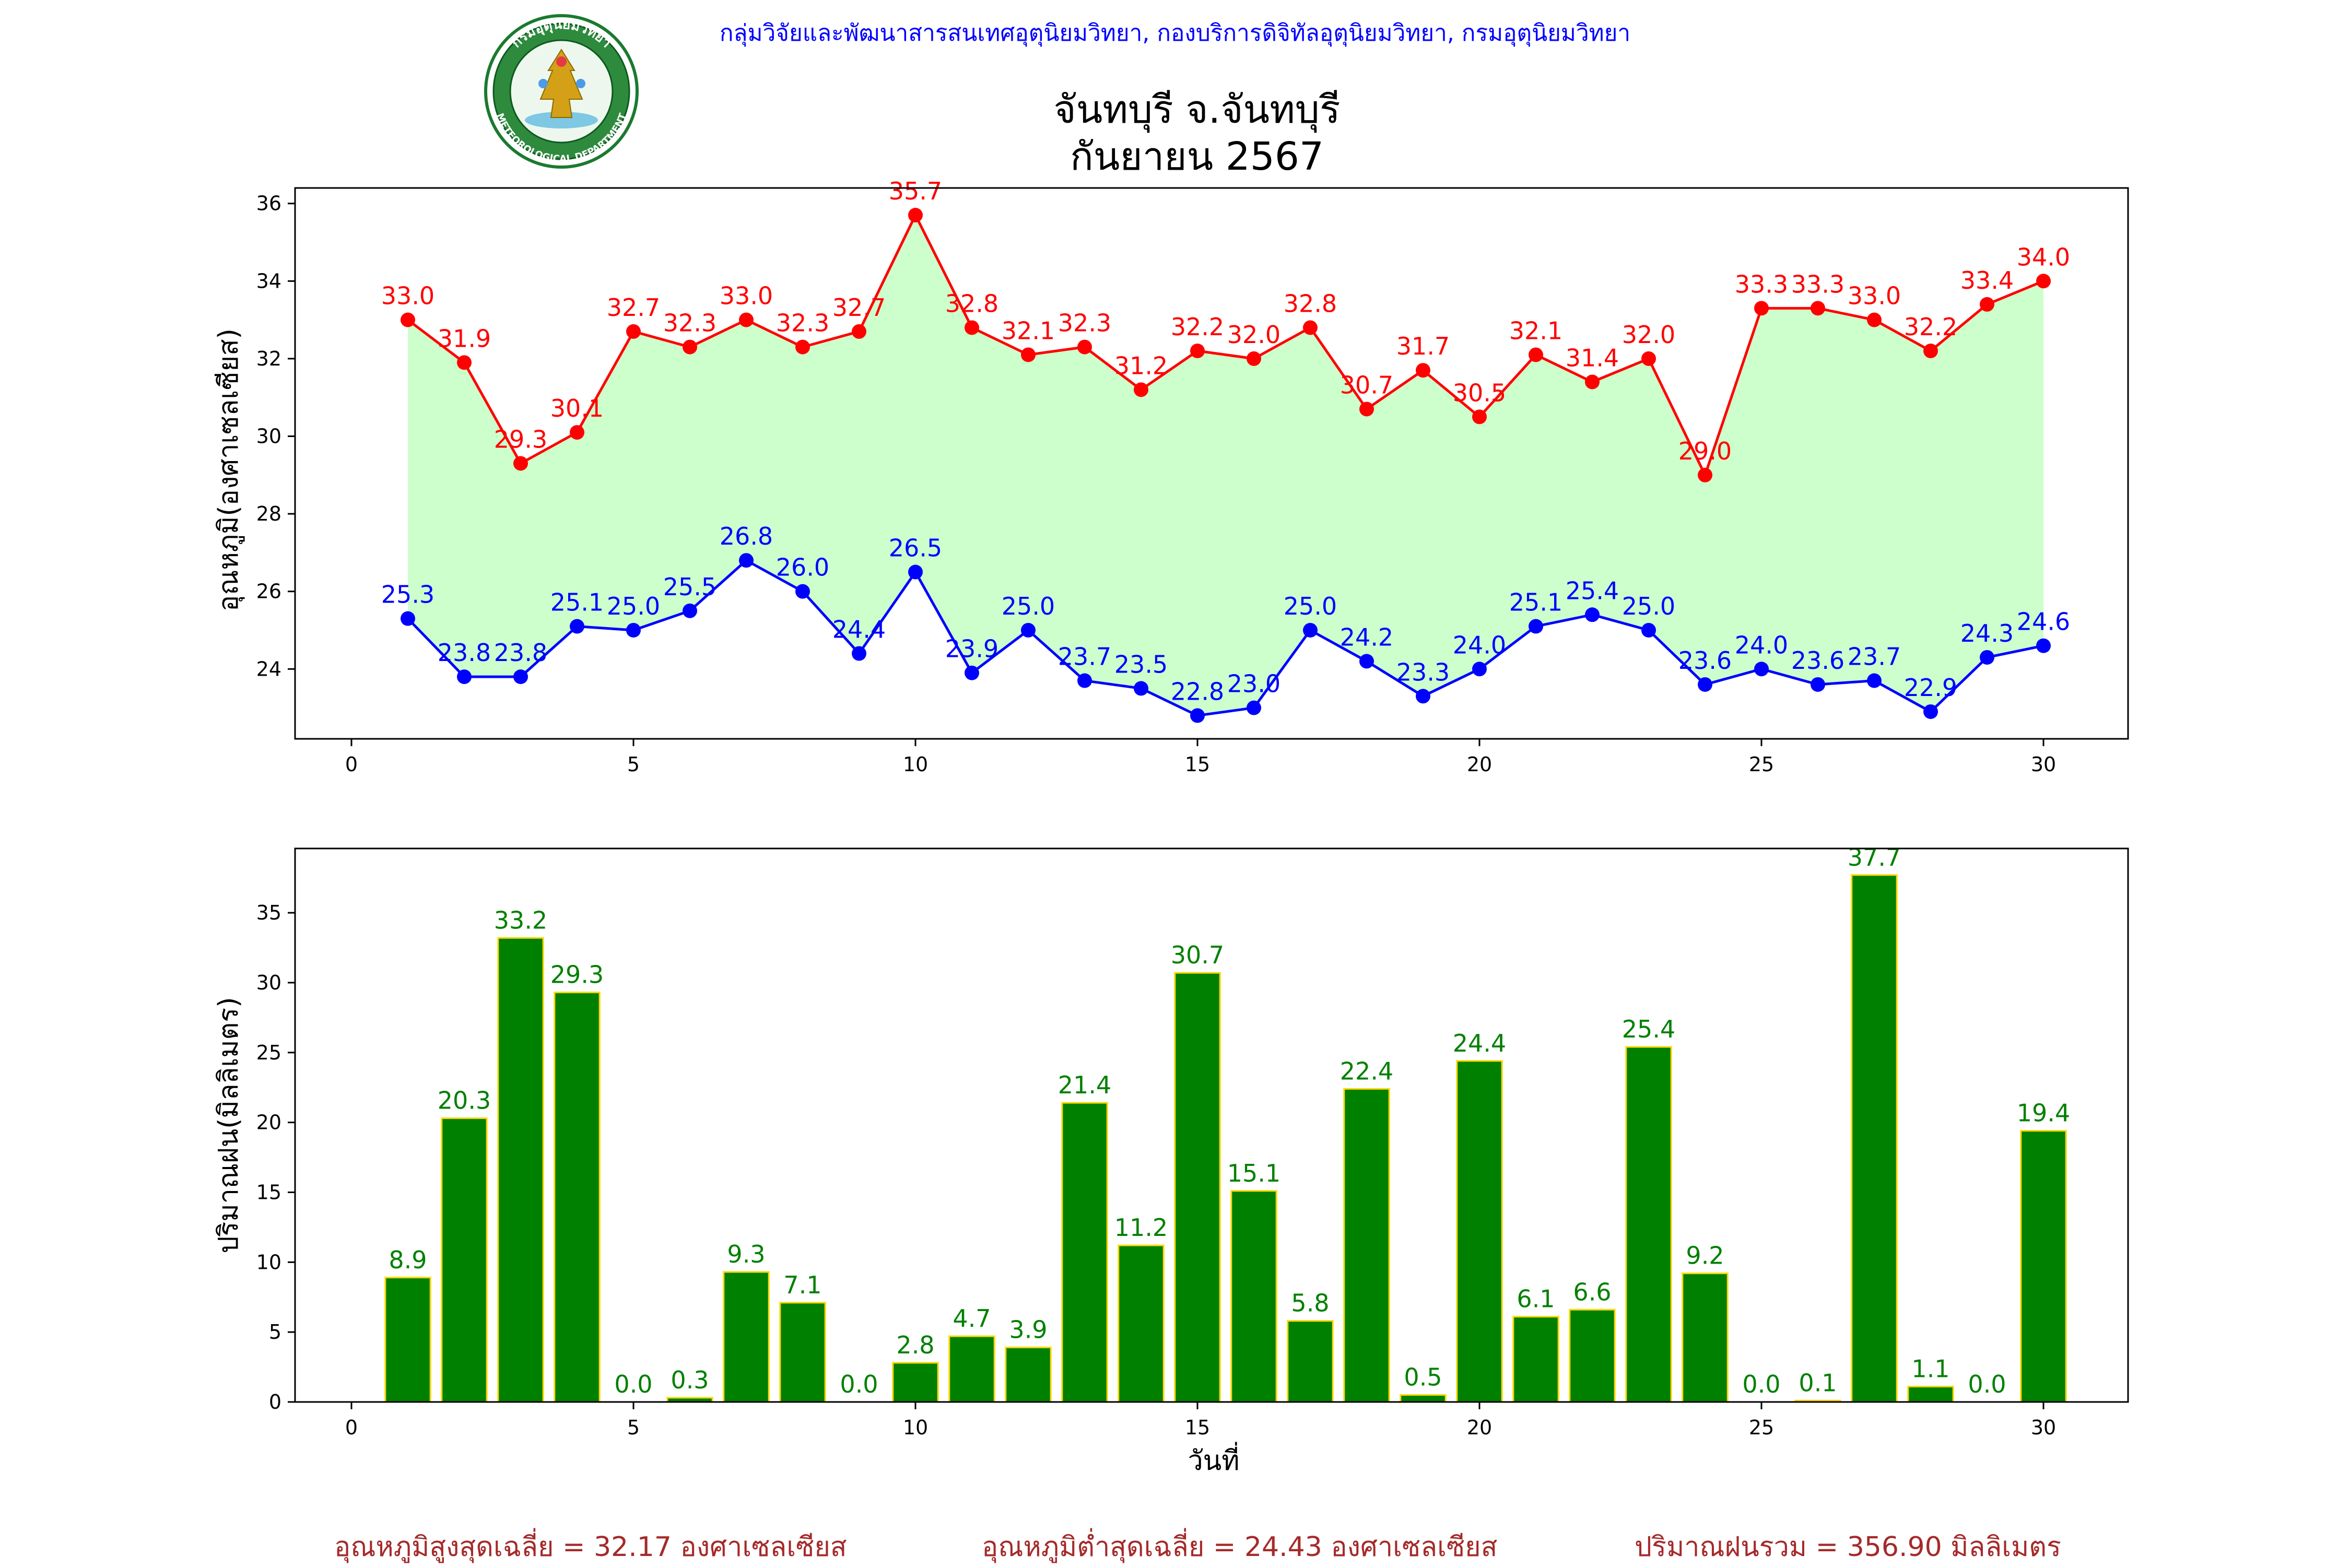 The width and height of the screenshot is (2350, 1568). Describe the element at coordinates (1479, 1043) in the screenshot. I see `rain-value-label: 24.4` at that location.